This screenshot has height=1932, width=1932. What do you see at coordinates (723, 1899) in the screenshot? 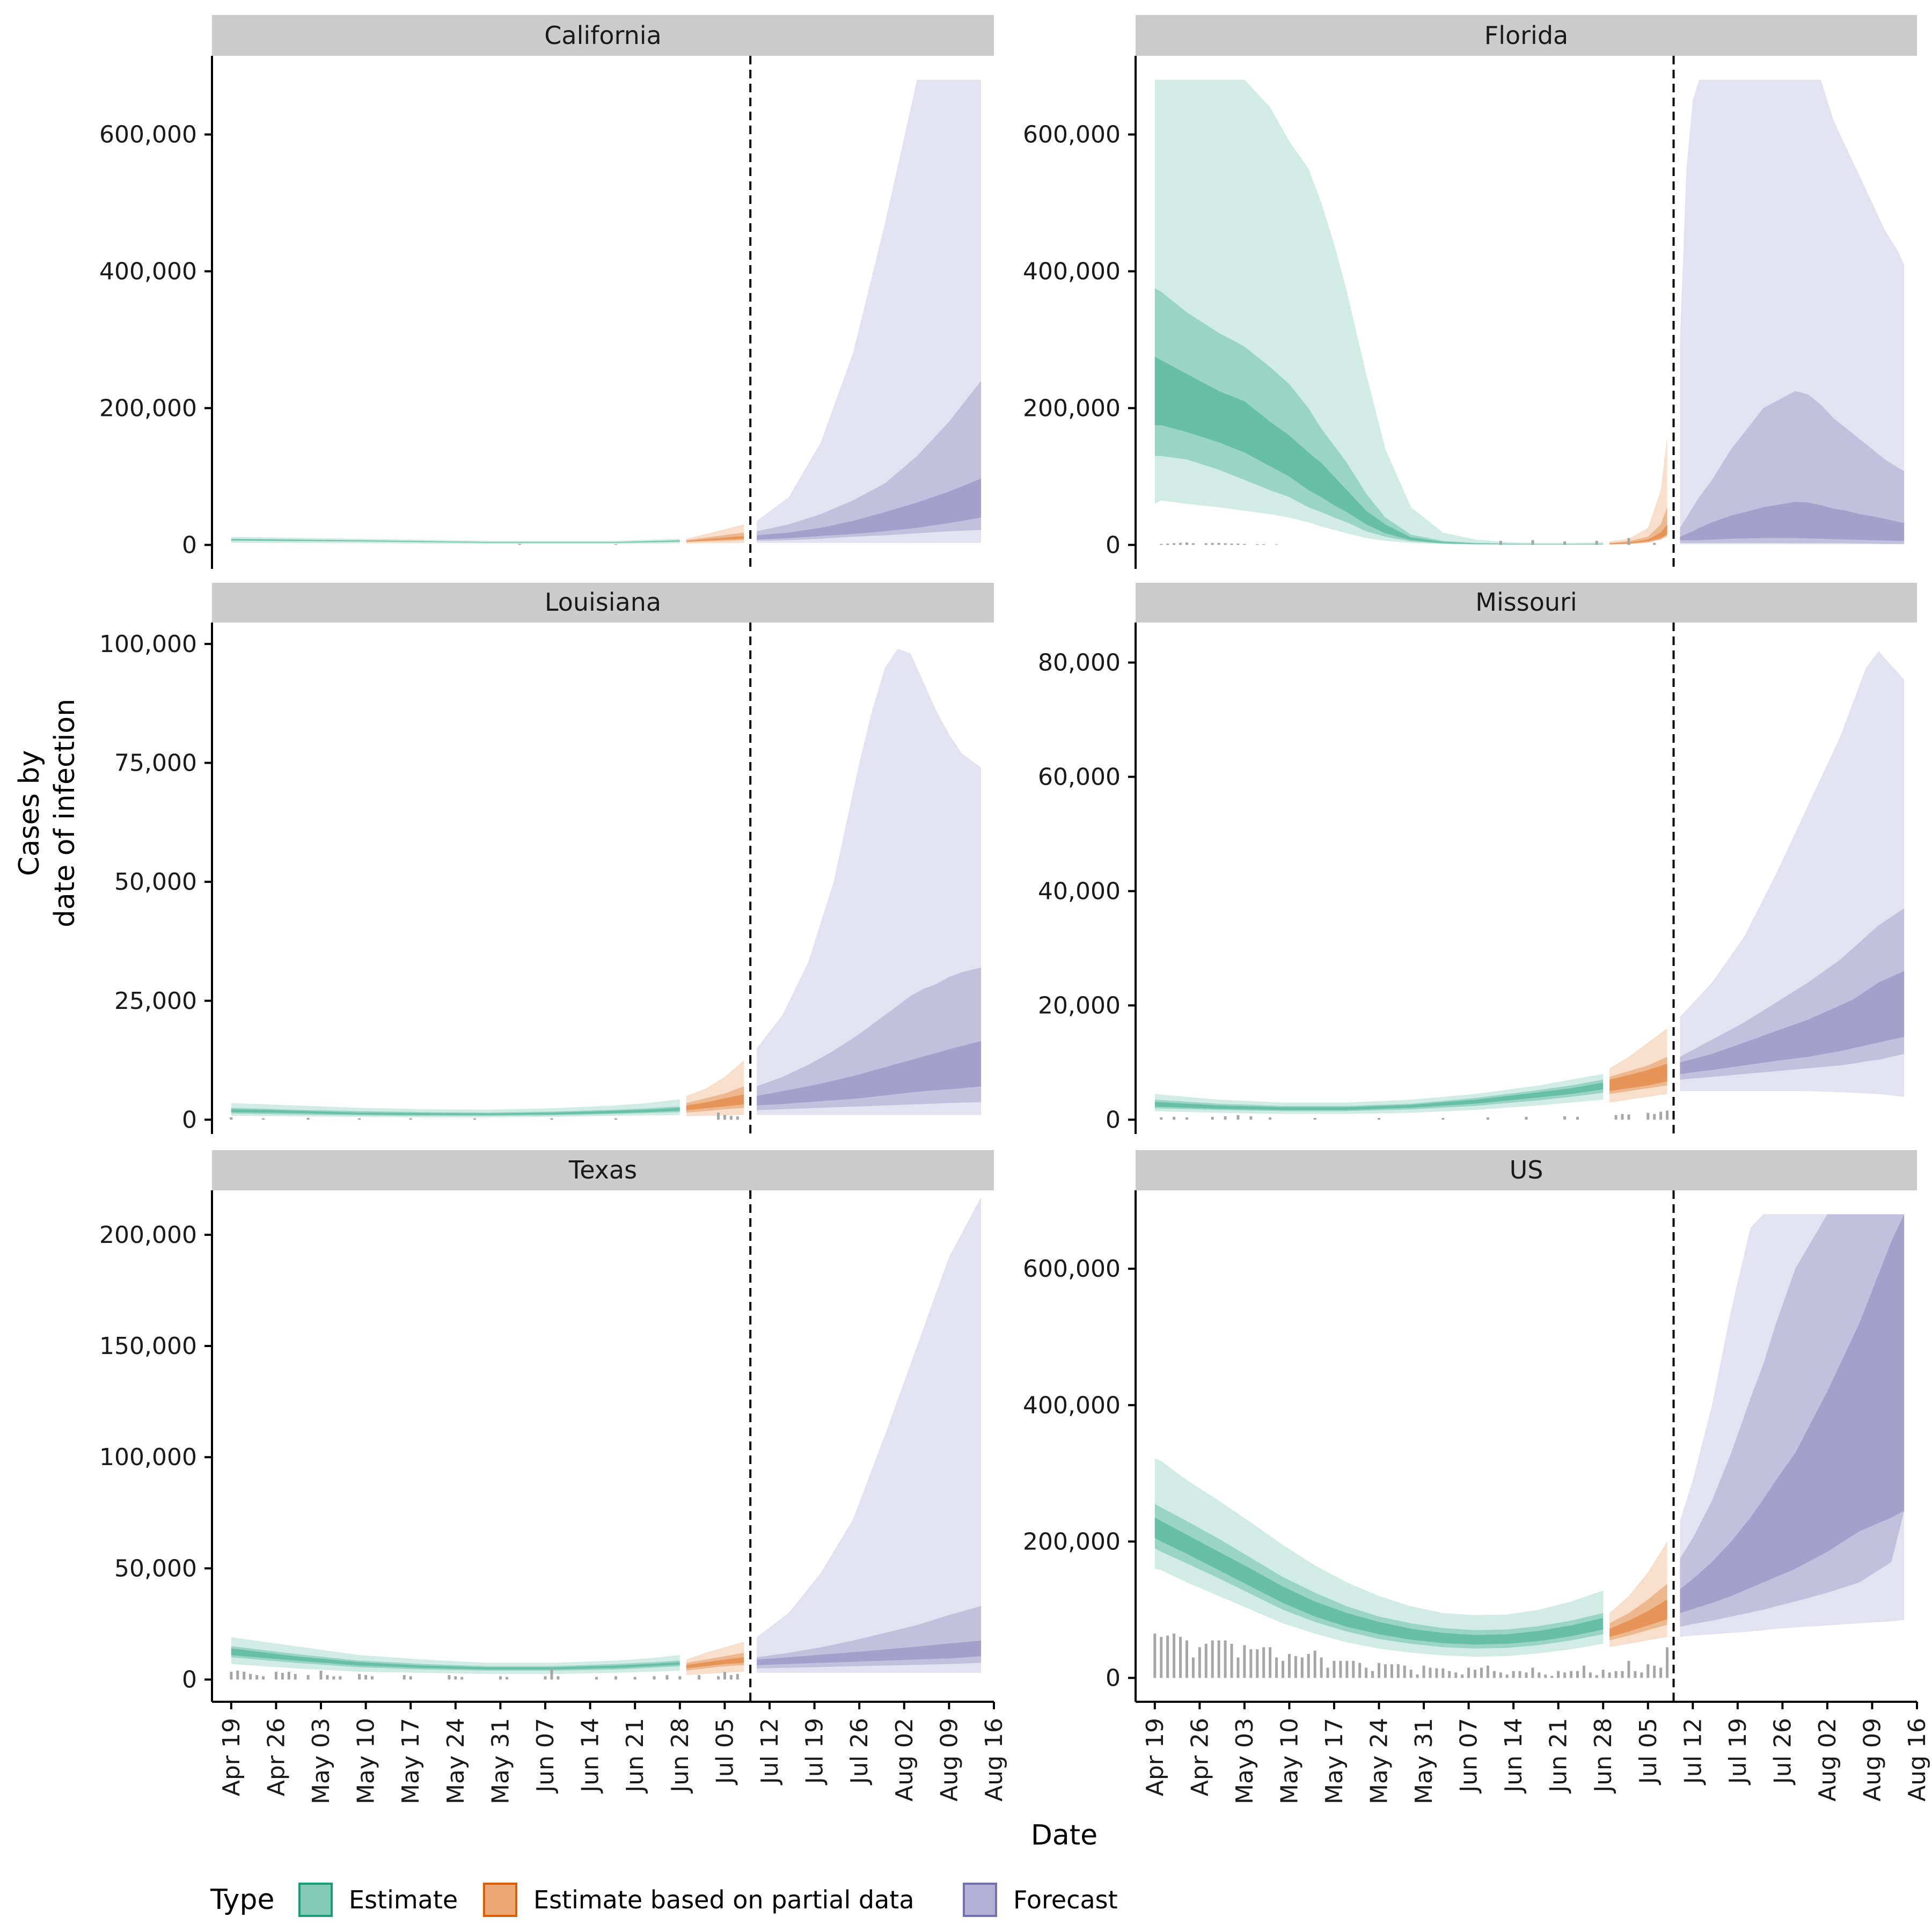
I see `legend-label-partial: Estimate based on partial data` at bounding box center [723, 1899].